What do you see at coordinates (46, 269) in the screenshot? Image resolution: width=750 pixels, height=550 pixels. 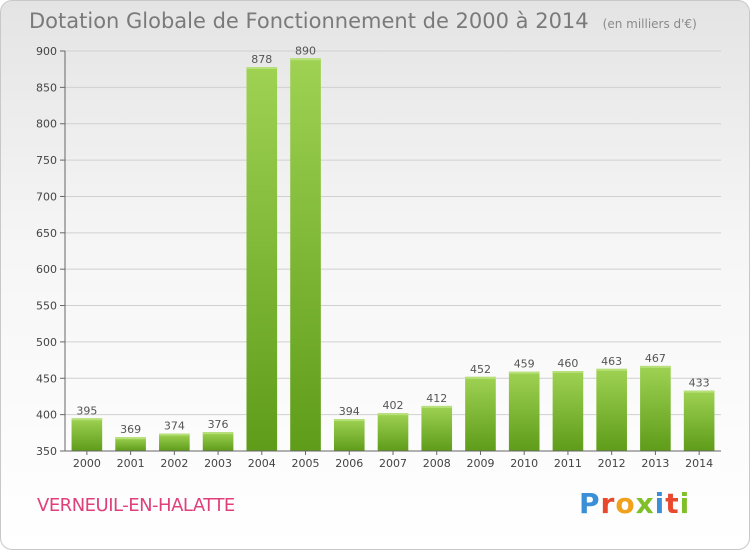 I see `y-tick-label: 600` at bounding box center [46, 269].